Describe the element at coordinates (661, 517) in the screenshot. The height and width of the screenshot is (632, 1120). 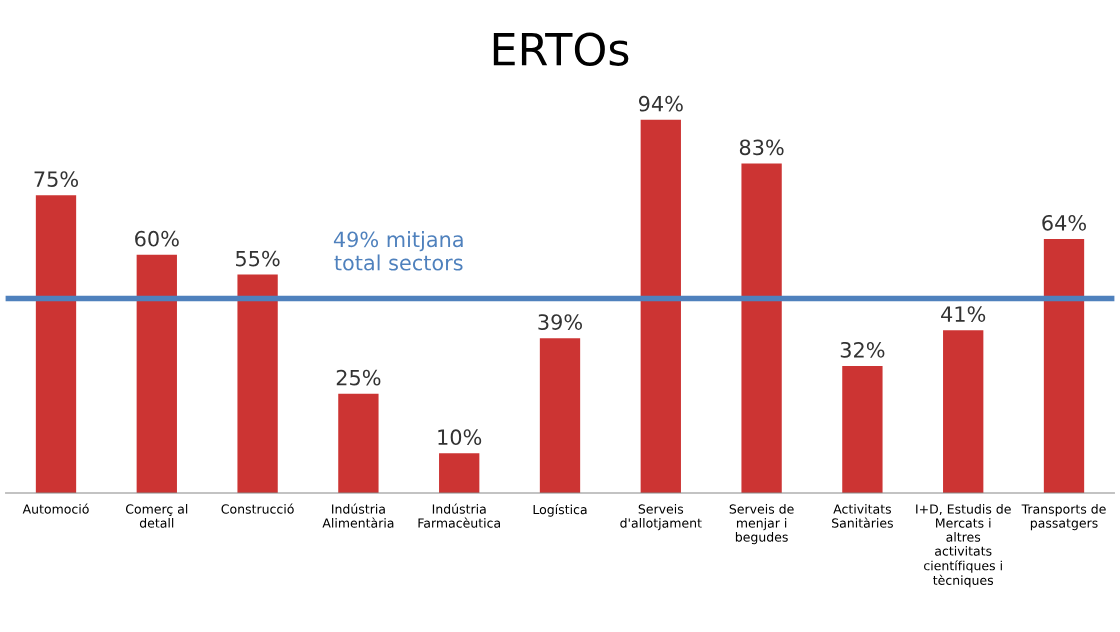
I see `x-tick-label: Serveis d'allotjament` at that location.